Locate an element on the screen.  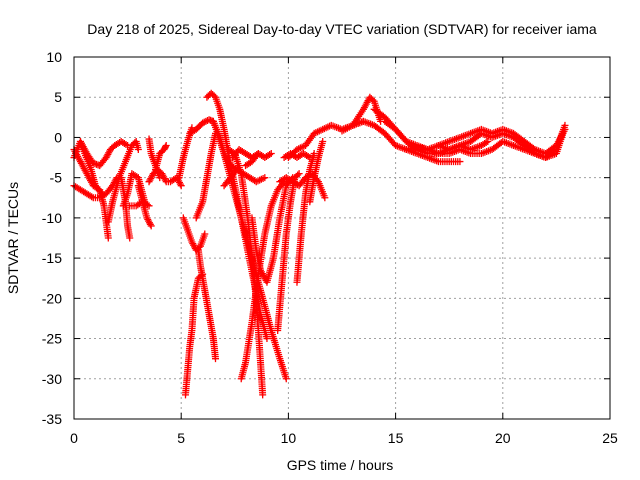
y-axis-label: SDTVAR / TECUs is located at coordinates (13, 238).